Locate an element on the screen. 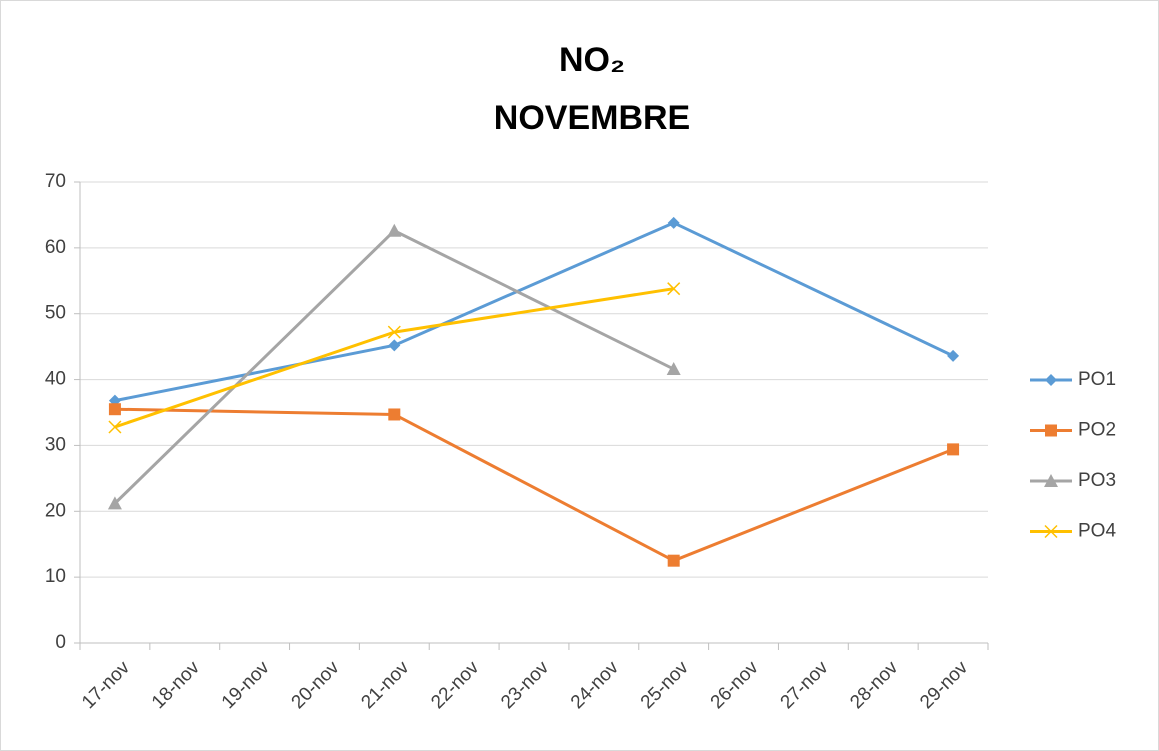  legend-label: PO3 is located at coordinates (1097, 480).